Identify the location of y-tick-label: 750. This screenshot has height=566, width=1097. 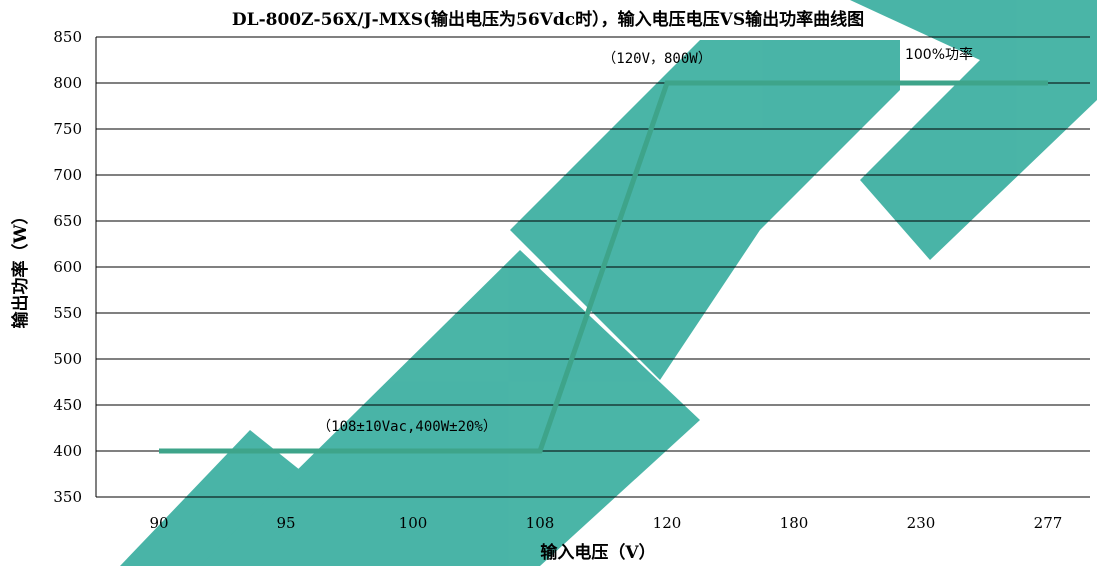
(67, 129).